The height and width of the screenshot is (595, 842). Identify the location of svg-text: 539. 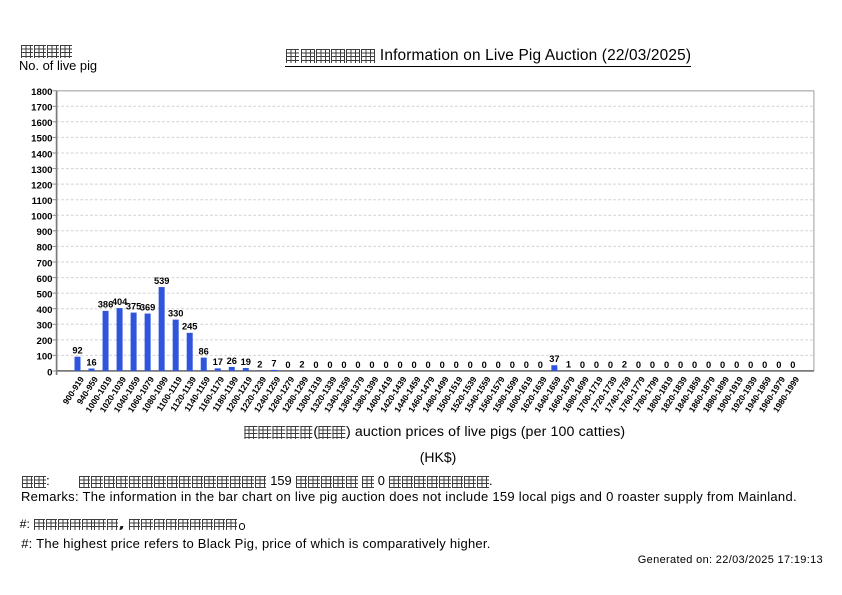
(162, 281).